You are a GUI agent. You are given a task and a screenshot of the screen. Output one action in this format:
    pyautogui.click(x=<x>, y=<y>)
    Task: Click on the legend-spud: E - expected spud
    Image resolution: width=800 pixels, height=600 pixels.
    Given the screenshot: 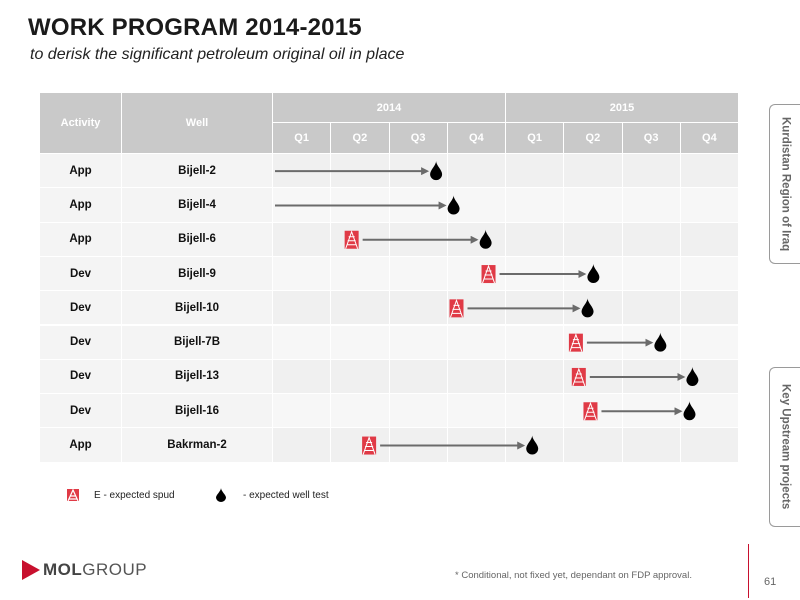 What is the action you would take?
    pyautogui.click(x=120, y=495)
    